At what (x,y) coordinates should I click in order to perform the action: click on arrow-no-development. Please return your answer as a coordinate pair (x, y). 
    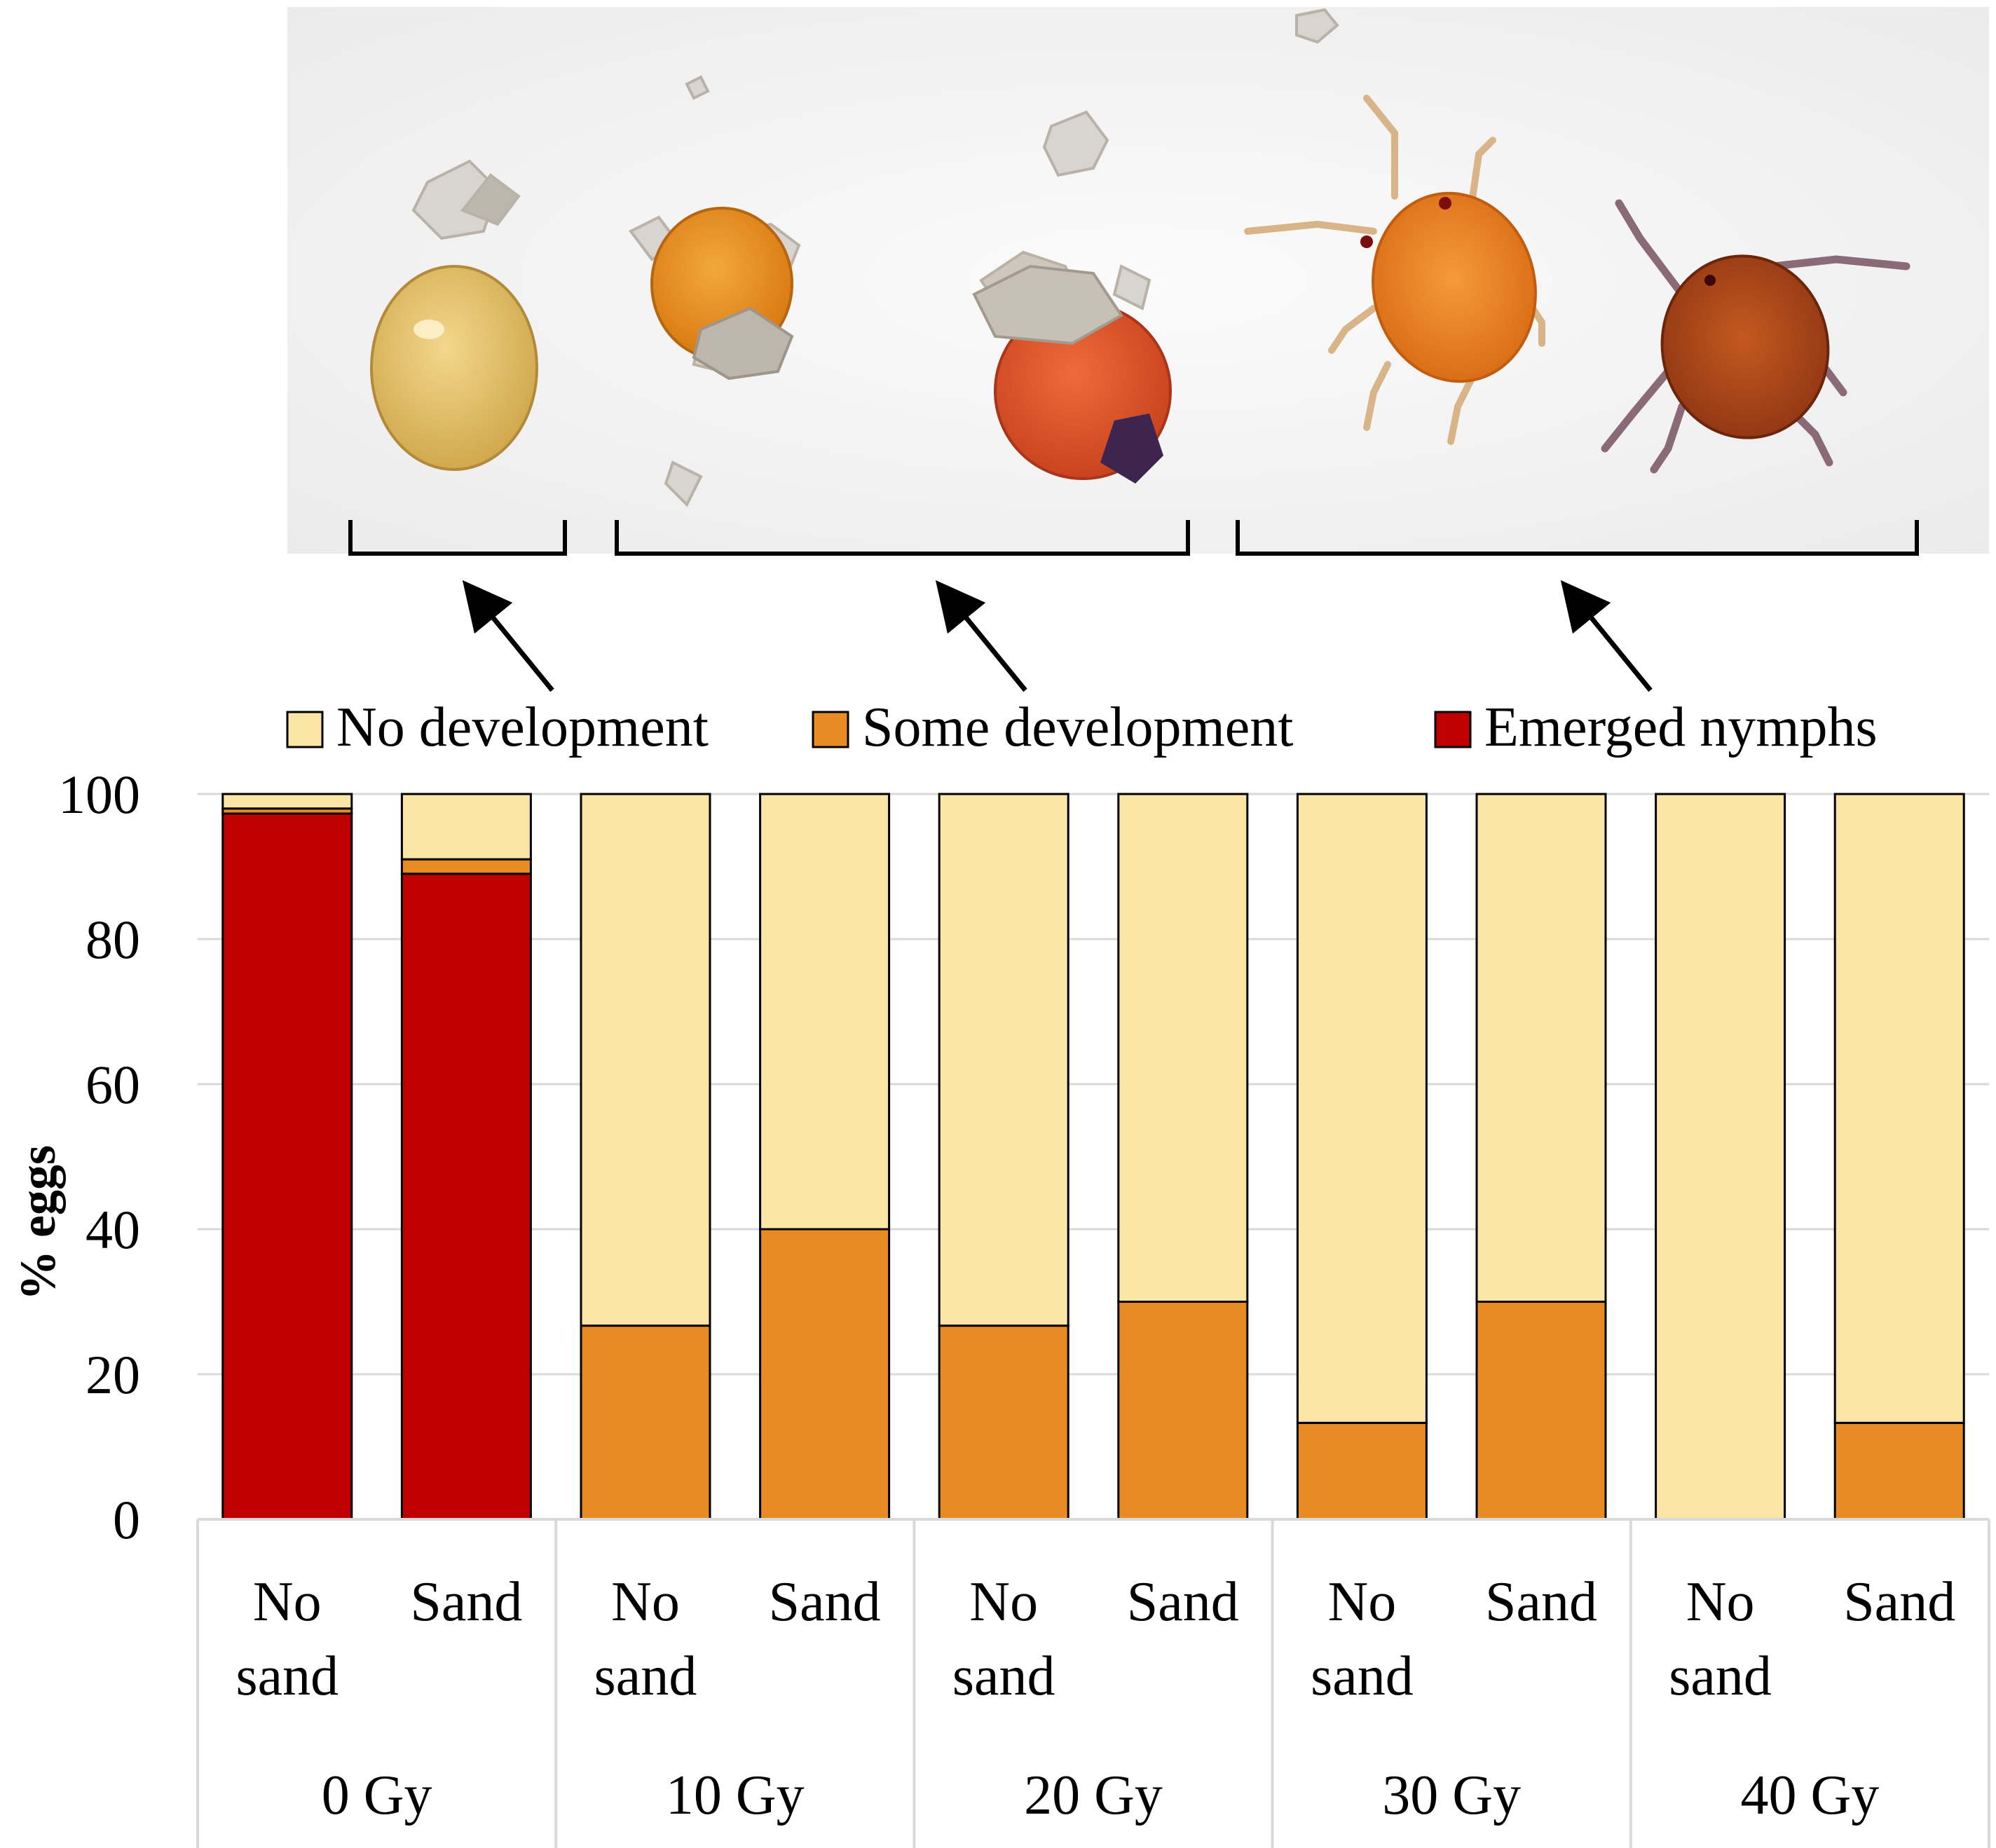
    Looking at the image, I should click on (508, 636).